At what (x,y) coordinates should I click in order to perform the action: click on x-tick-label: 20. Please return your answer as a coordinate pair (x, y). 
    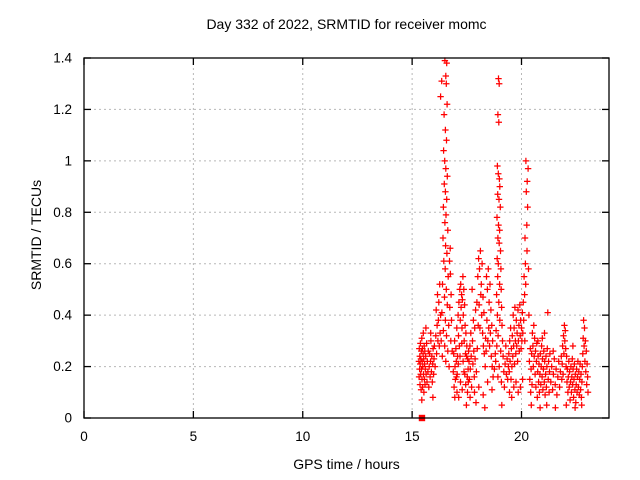
    Looking at the image, I should click on (521, 436).